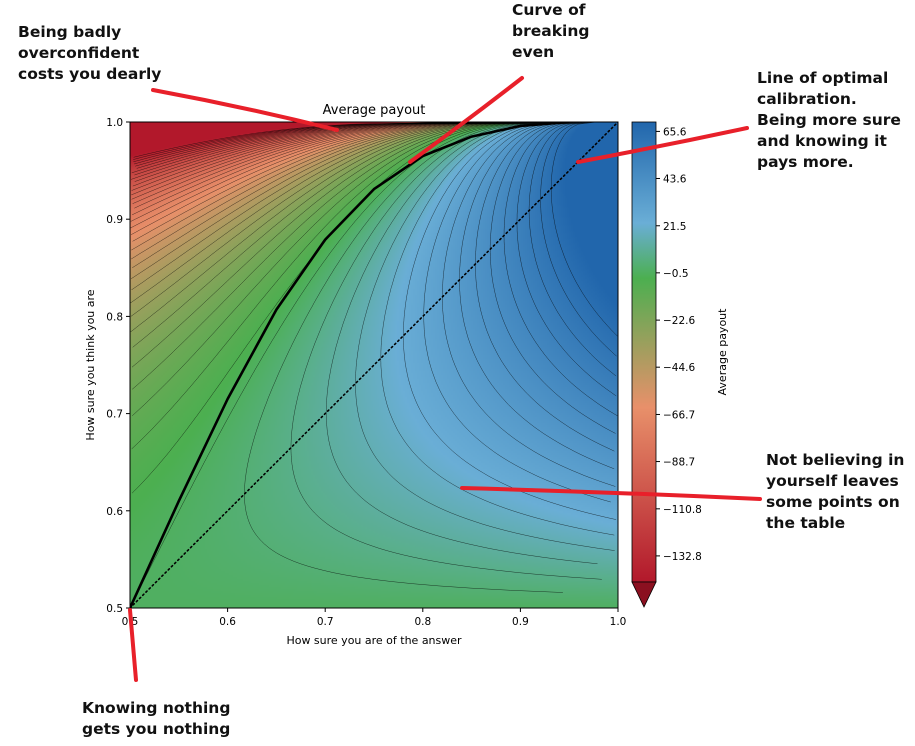 The width and height of the screenshot is (915, 746). What do you see at coordinates (325, 622) in the screenshot?
I see `x-tick-label: 0.7` at bounding box center [325, 622].